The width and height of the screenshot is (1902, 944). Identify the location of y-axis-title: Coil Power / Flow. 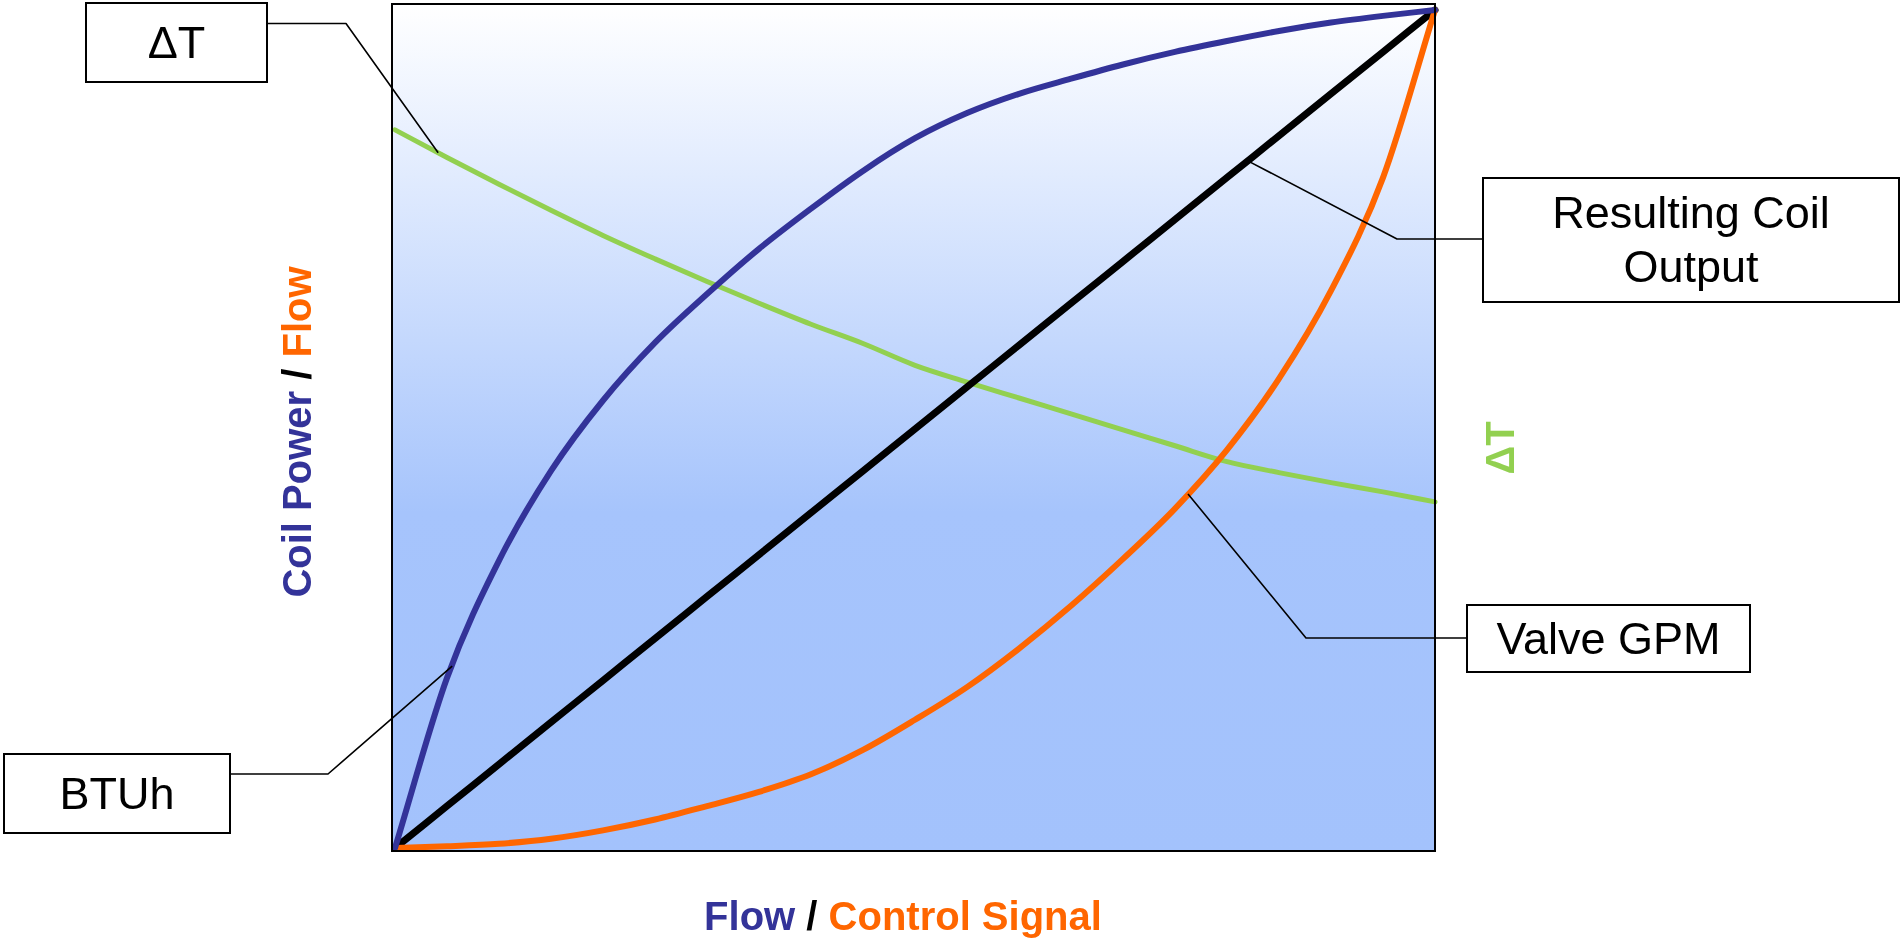
(297, 432).